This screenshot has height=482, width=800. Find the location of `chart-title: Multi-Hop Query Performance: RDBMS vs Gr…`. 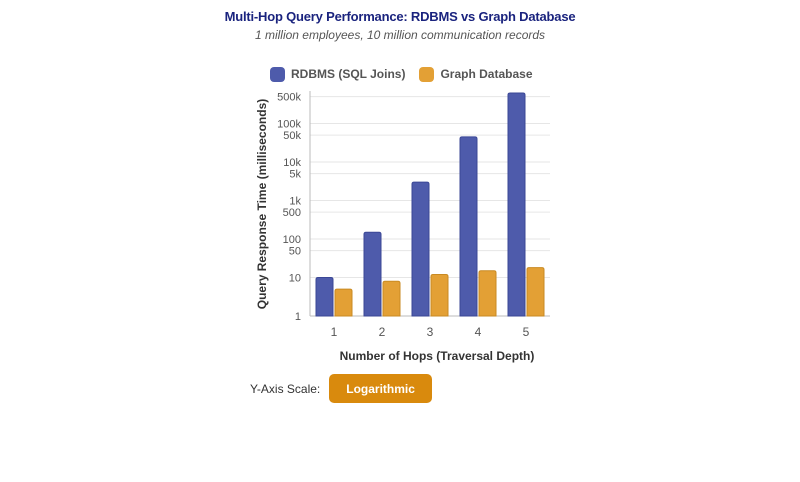

chart-title: Multi-Hop Query Performance: RDBMS vs Gr… is located at coordinates (400, 16).